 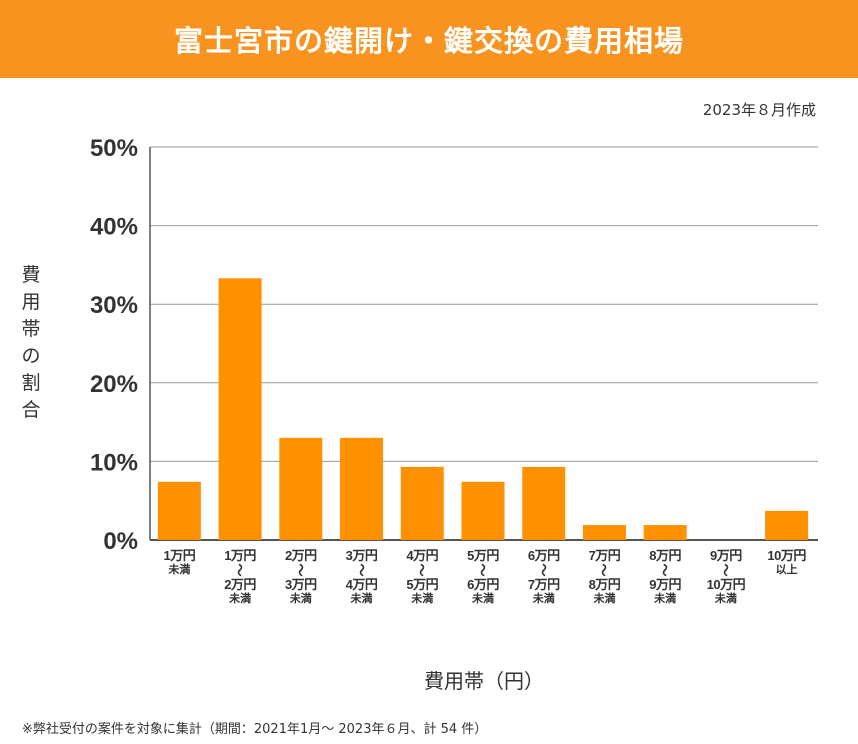 I want to click on x-tick-label: 8万円〜 9万円 未満, so click(x=665, y=577).